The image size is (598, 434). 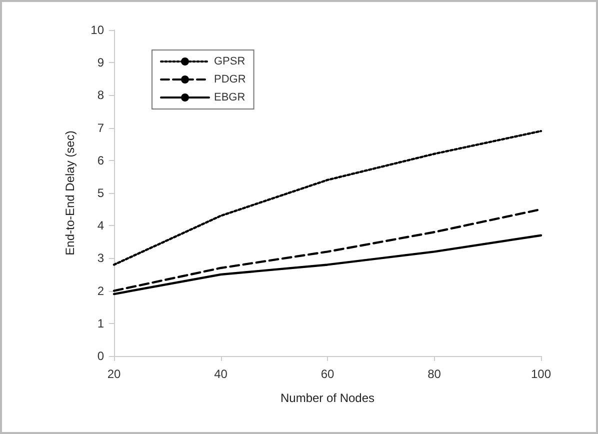 I want to click on y-tick-label: 6, so click(x=100, y=160).